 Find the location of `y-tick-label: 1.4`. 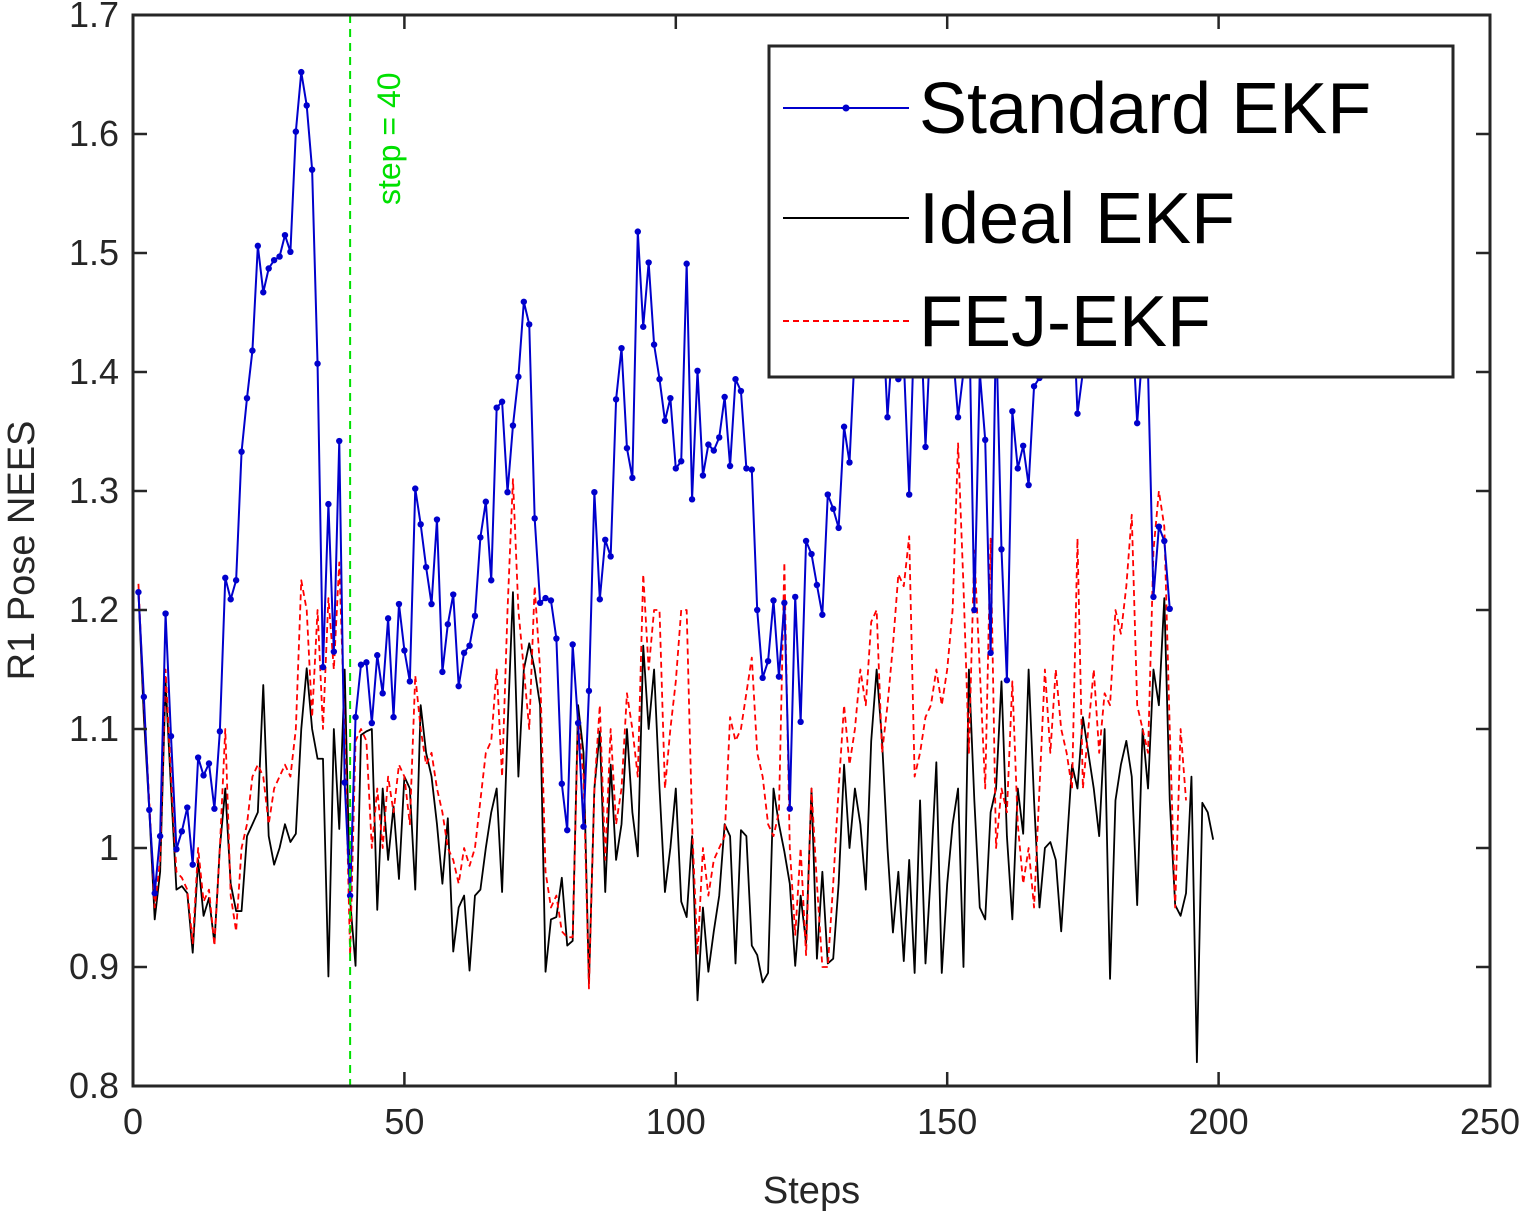

y-tick-label: 1.4 is located at coordinates (94, 371).